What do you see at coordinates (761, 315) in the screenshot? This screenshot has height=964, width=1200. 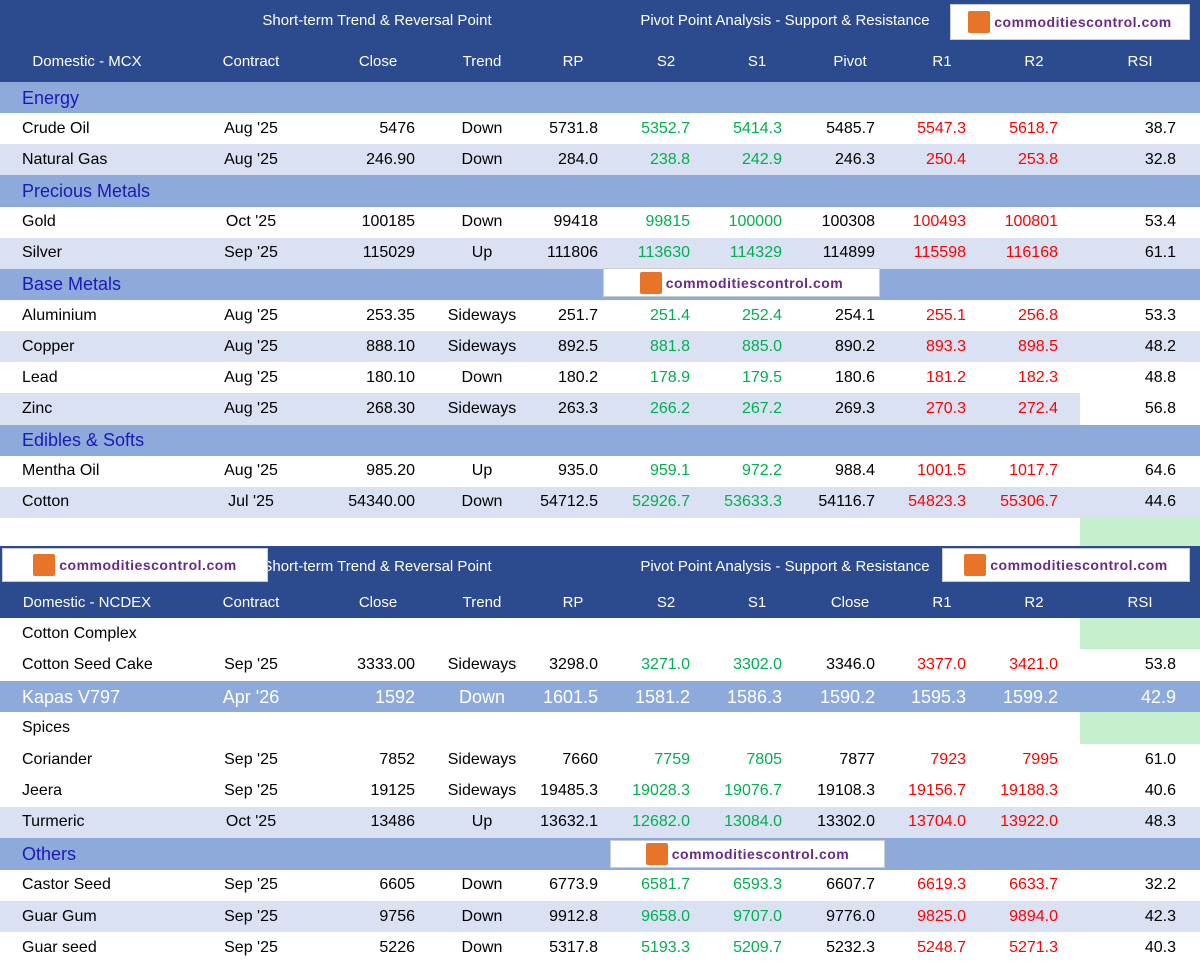 I see `cell: 252.4` at bounding box center [761, 315].